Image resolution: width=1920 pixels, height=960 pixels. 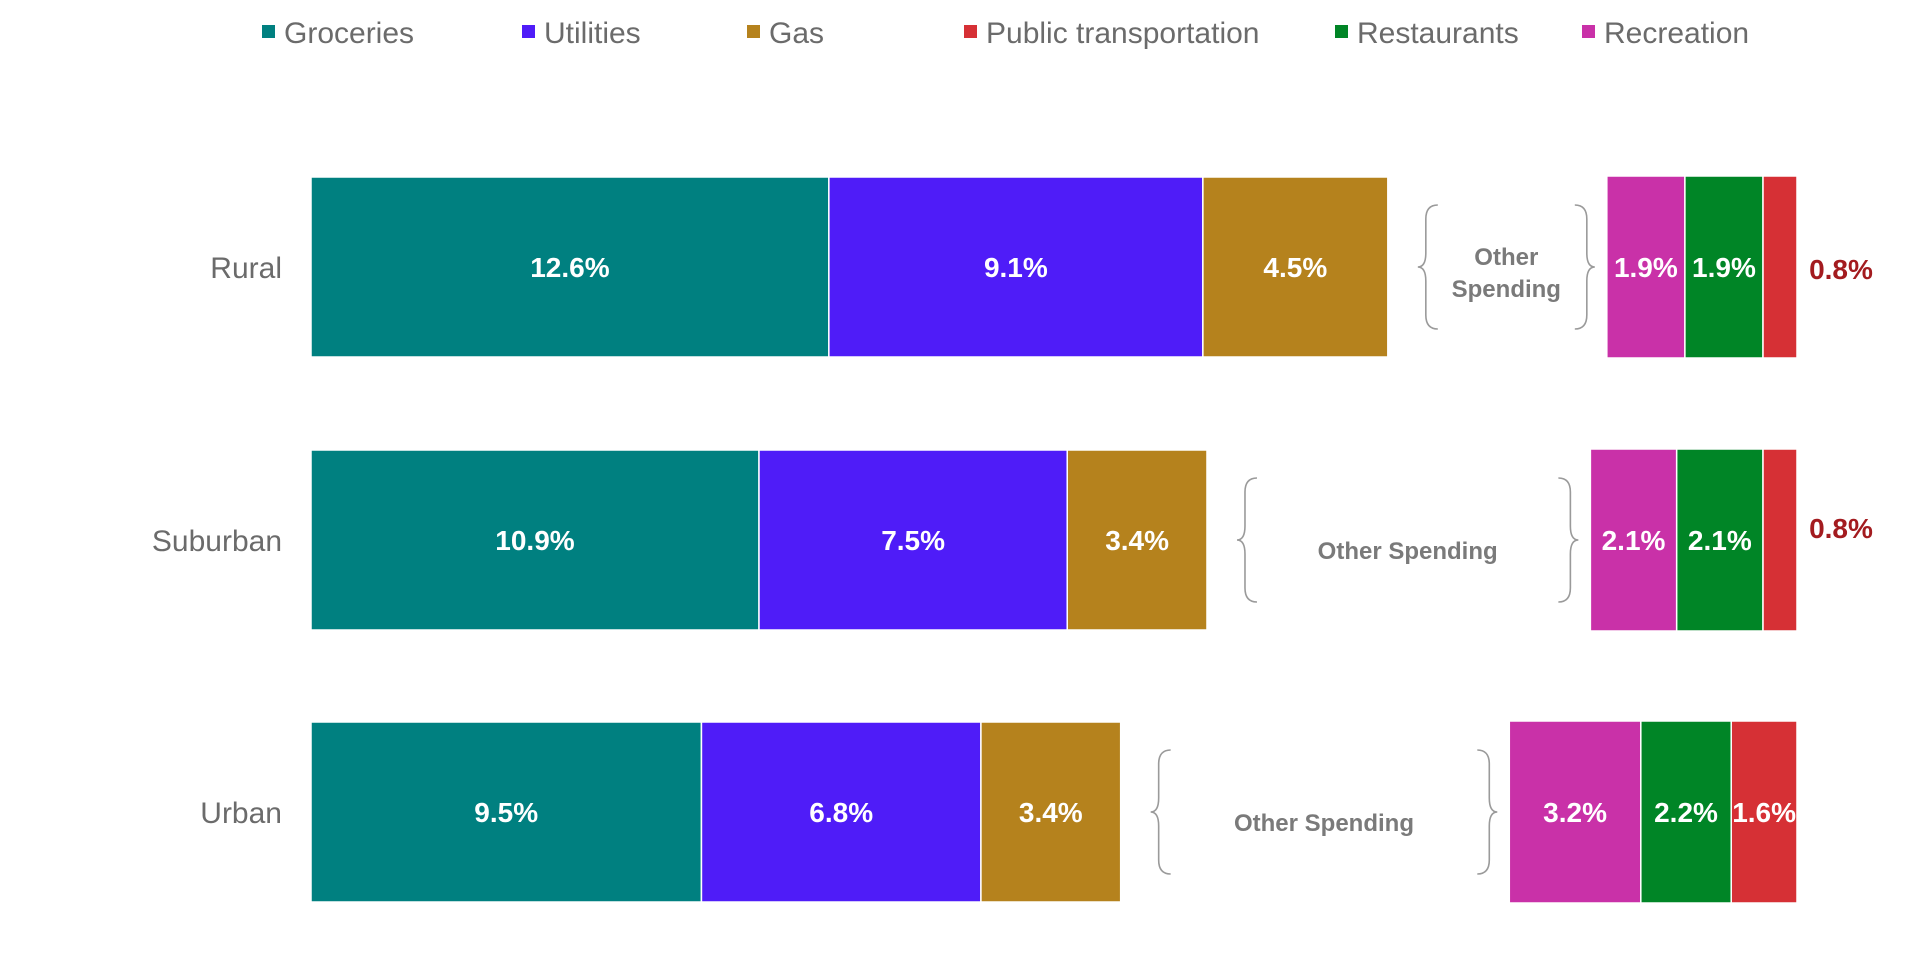 I want to click on legend-label: Public transportation, so click(x=1123, y=33).